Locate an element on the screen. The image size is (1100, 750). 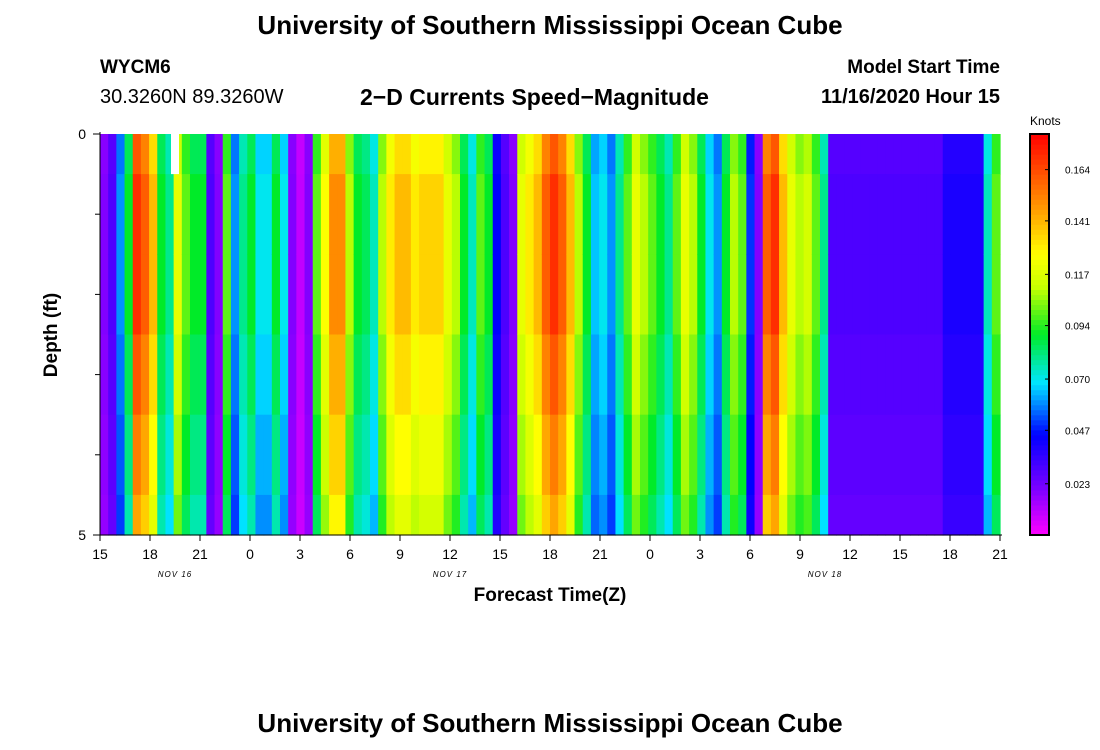
colorbar-frame is located at coordinates (1039, 334).